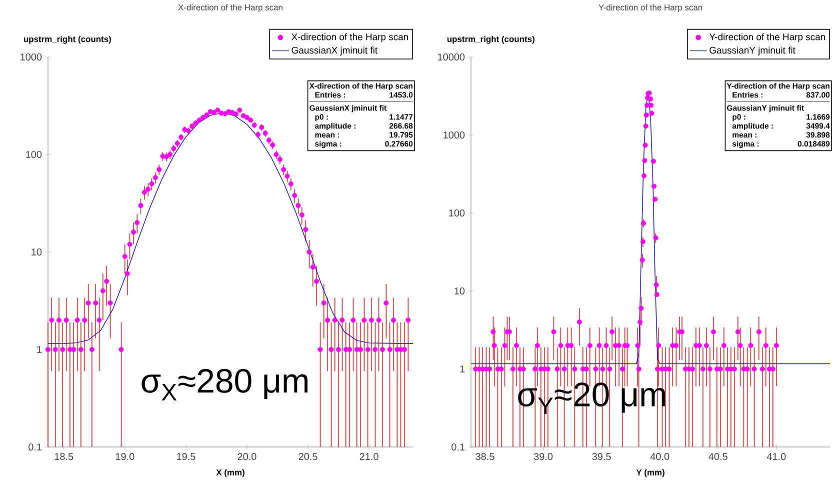  Describe the element at coordinates (767, 37) in the screenshot. I see `legend-label: Y-direction of the Harp scan` at that location.